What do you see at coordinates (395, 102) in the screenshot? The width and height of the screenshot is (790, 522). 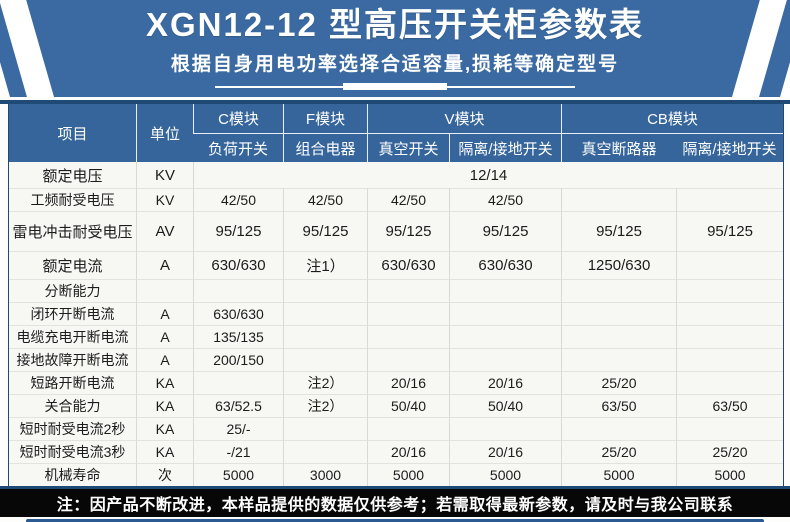 I see `table-top-rule` at bounding box center [395, 102].